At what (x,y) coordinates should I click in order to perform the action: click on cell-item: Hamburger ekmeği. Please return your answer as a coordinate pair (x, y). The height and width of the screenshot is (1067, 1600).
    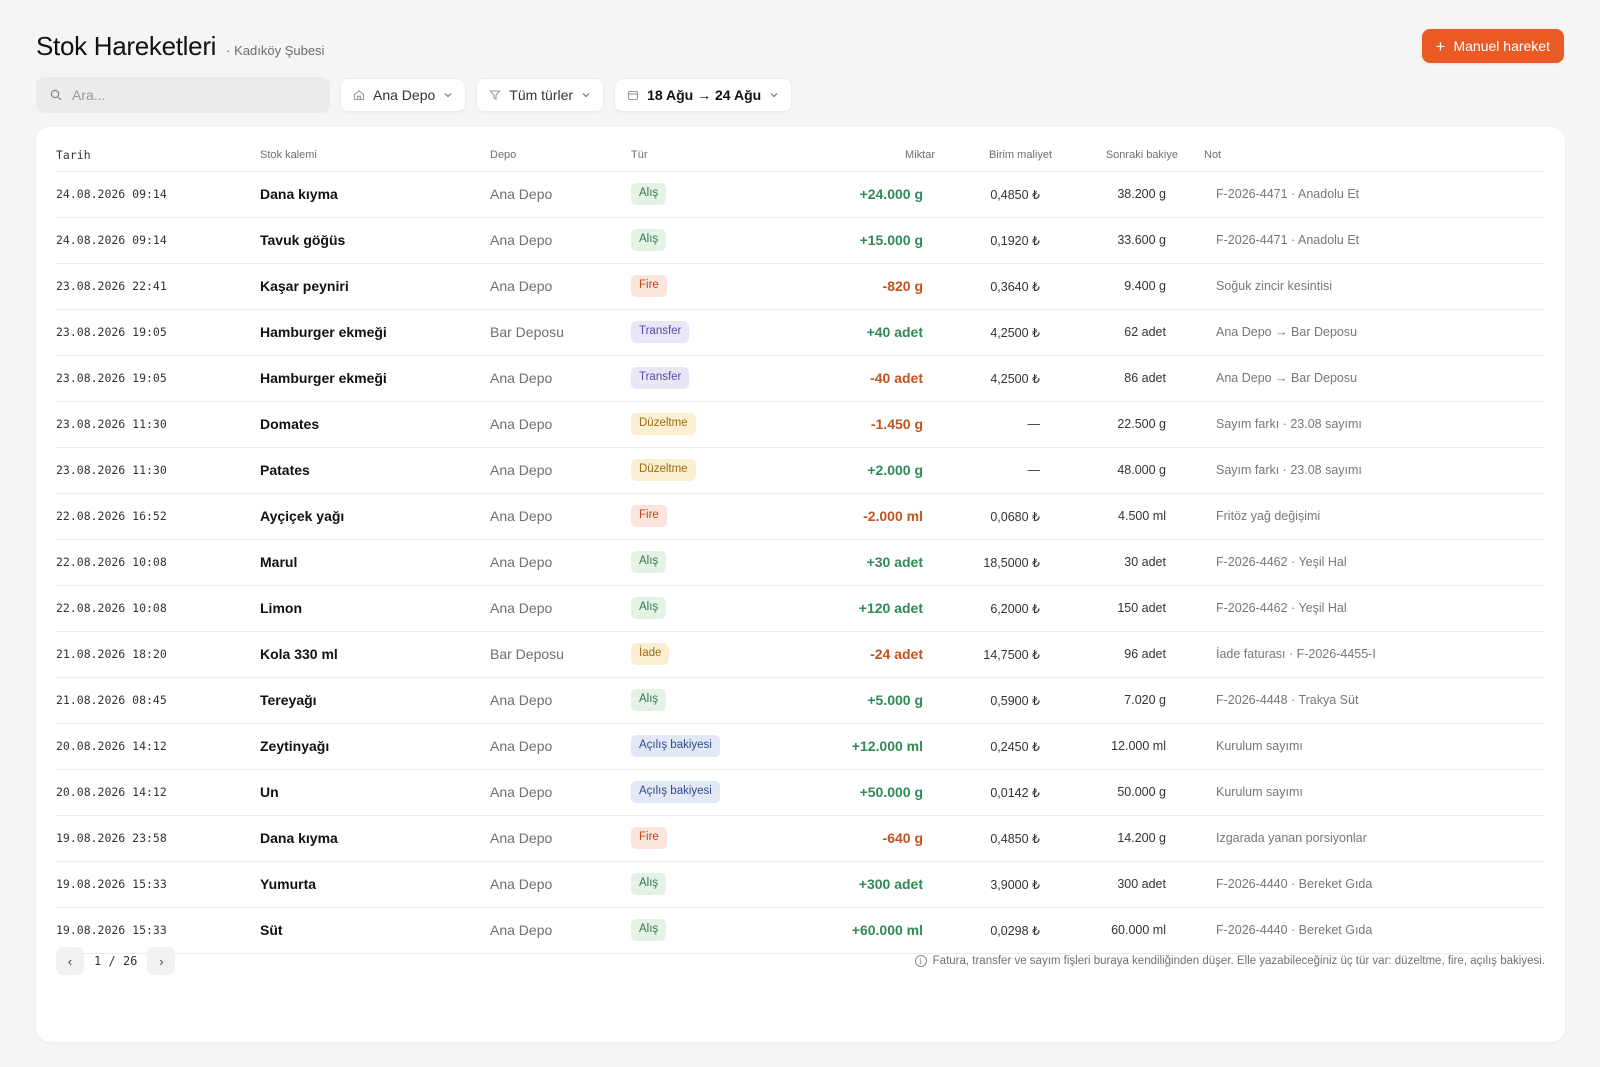
    Looking at the image, I should click on (375, 332).